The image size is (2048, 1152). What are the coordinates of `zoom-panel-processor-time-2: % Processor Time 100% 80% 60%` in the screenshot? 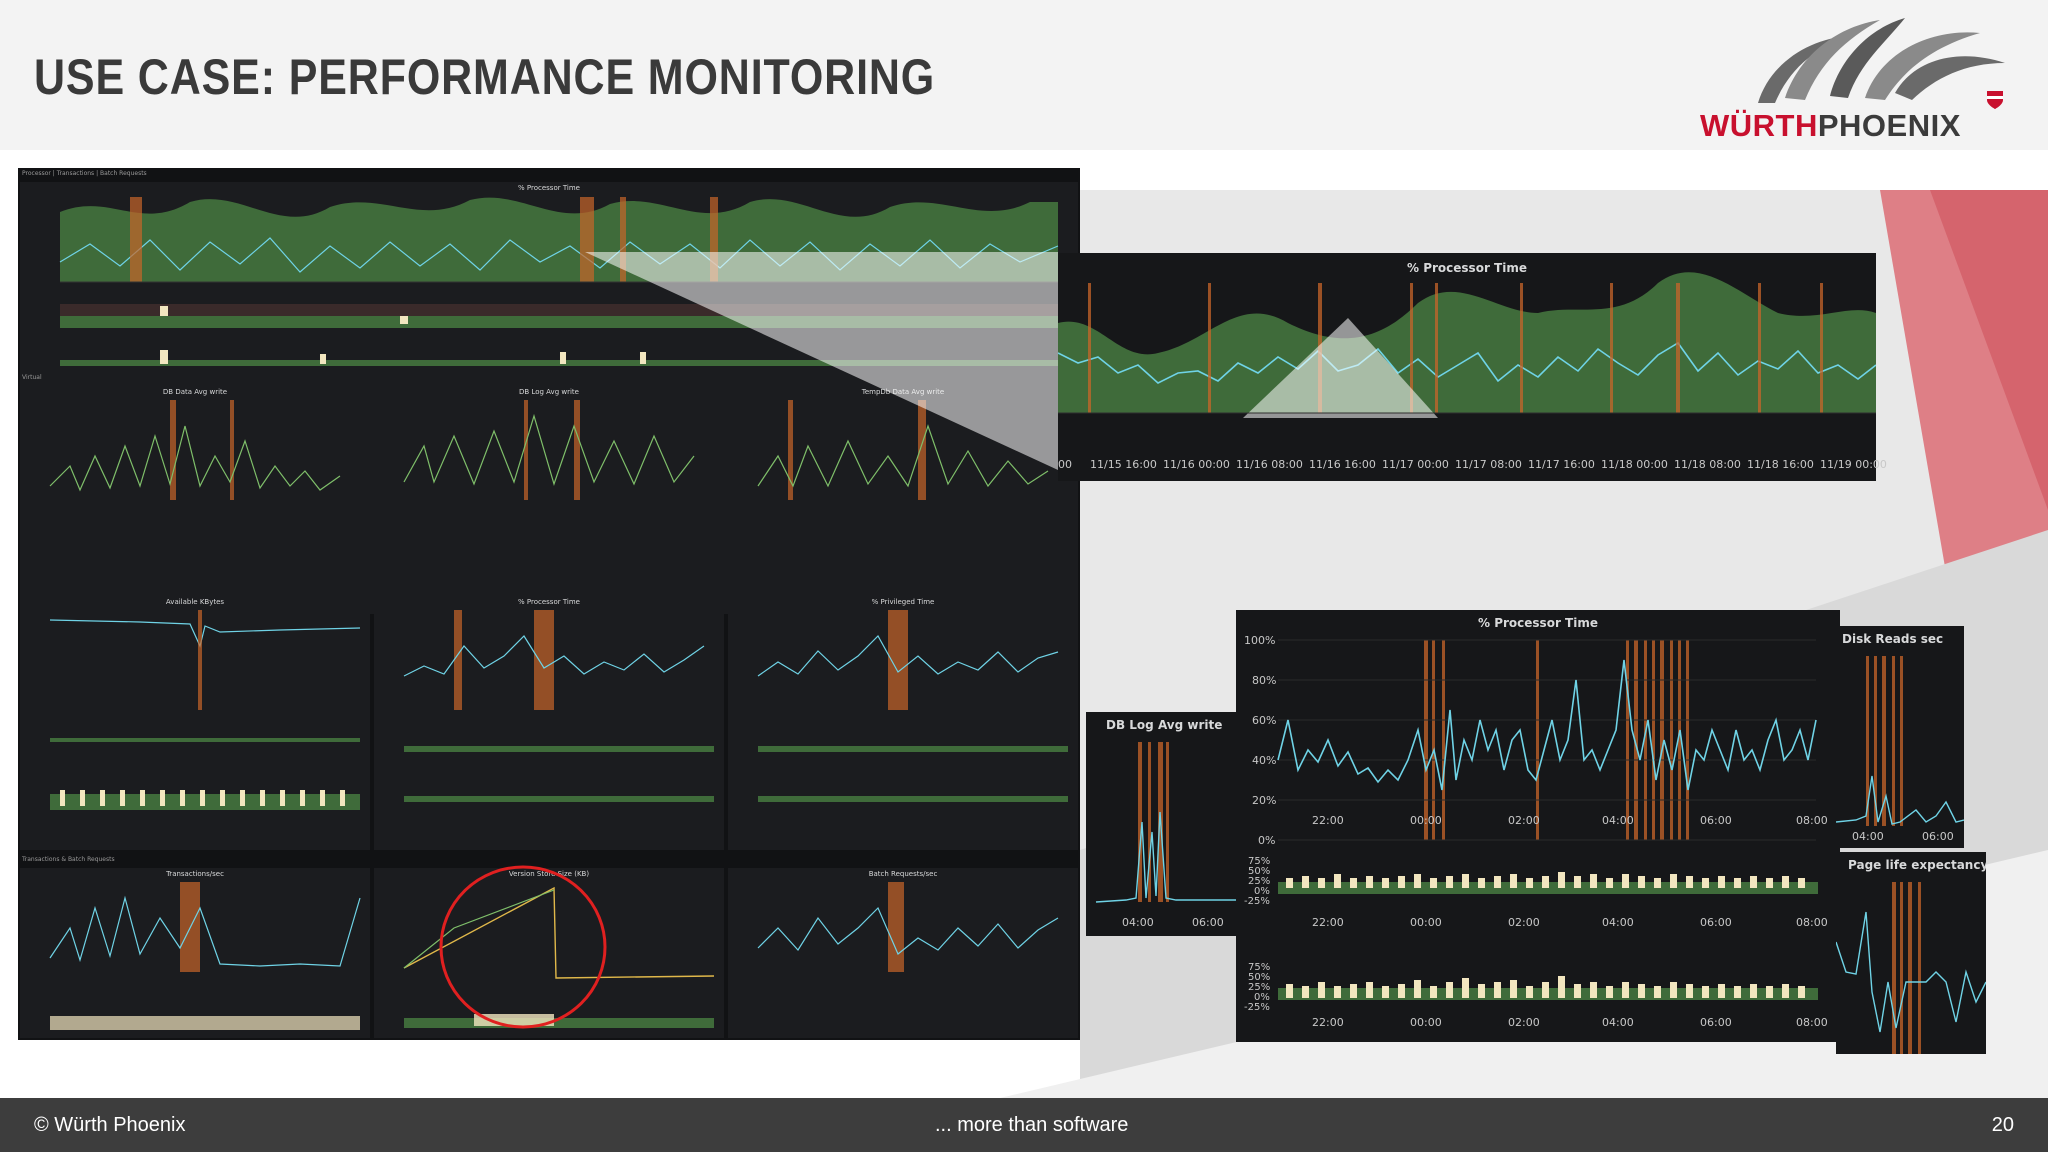 It's located at (1538, 826).